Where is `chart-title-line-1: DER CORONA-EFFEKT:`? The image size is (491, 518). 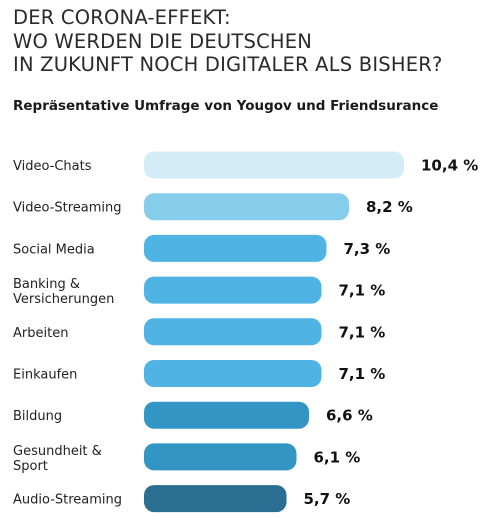
chart-title-line-1: DER CORONA-EFFEKT: is located at coordinates (122, 17).